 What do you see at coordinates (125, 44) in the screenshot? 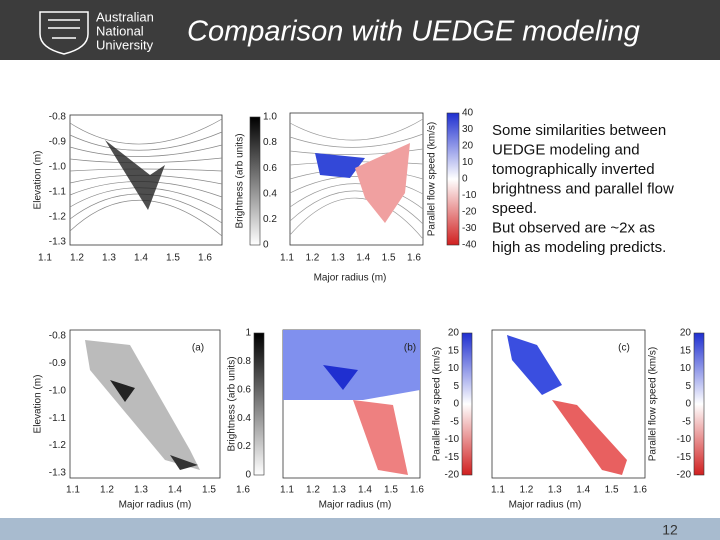
I see `logo-text: University` at bounding box center [125, 44].